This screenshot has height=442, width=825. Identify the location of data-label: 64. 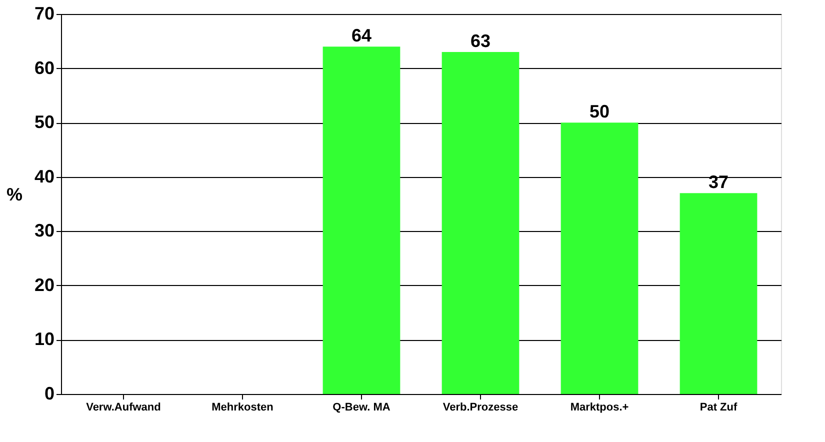
(361, 36).